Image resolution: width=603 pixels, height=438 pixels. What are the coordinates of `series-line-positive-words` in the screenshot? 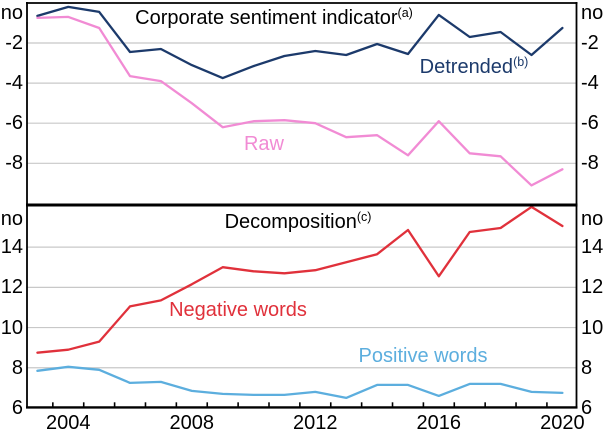 It's located at (300, 382).